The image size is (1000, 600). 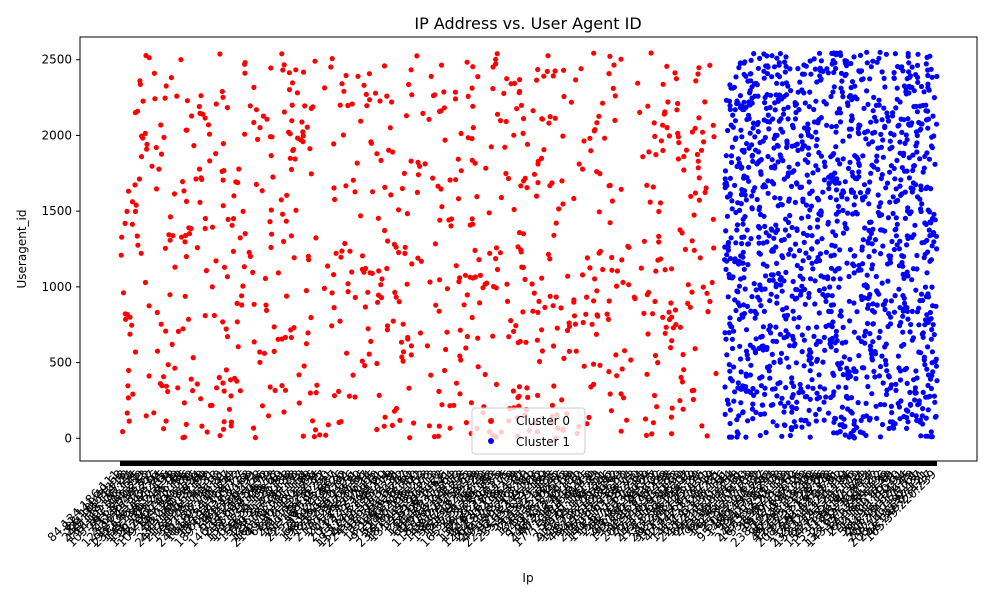 I want to click on y-tick-label: 2000, so click(x=56, y=135).